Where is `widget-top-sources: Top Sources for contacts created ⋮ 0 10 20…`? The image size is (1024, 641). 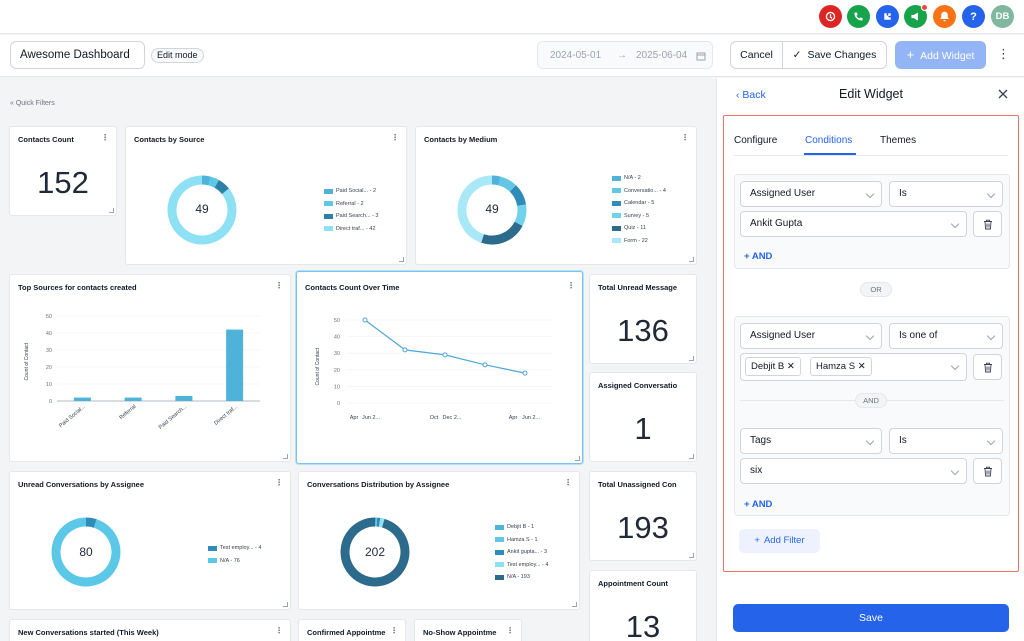 widget-top-sources: Top Sources for contacts created ⋮ 0 10 20… is located at coordinates (150, 368).